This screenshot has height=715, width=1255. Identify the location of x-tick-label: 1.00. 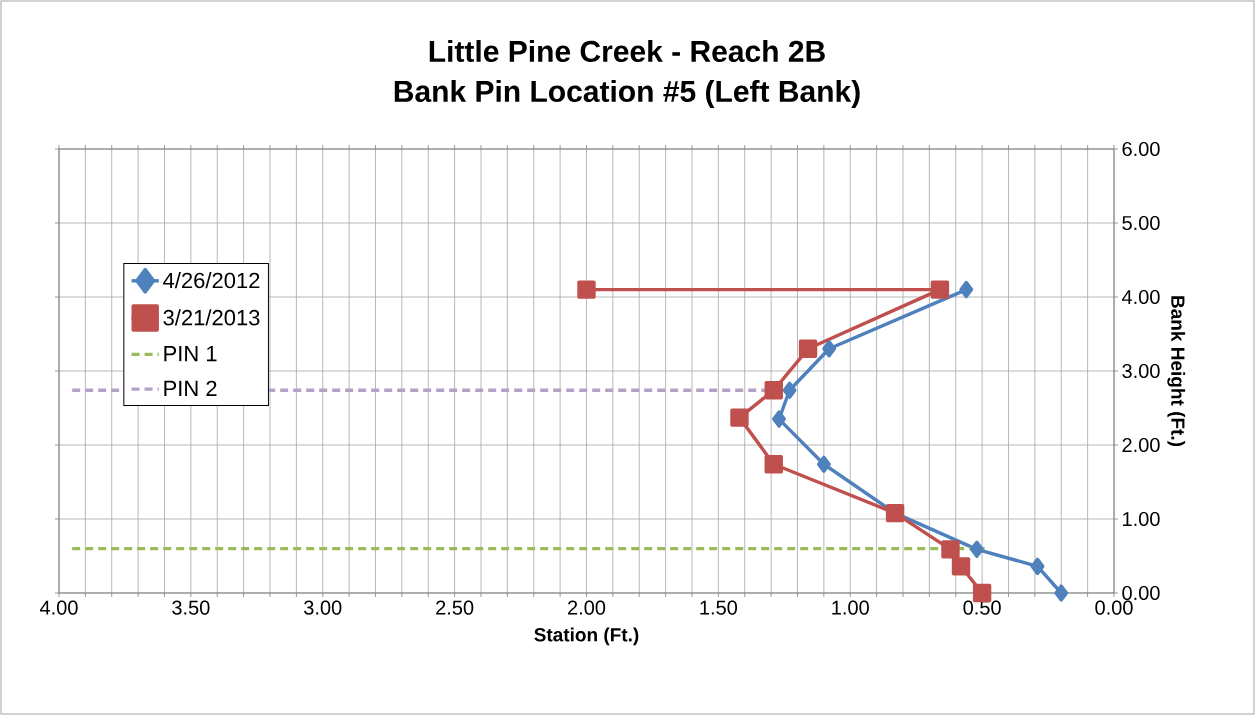
(850, 607).